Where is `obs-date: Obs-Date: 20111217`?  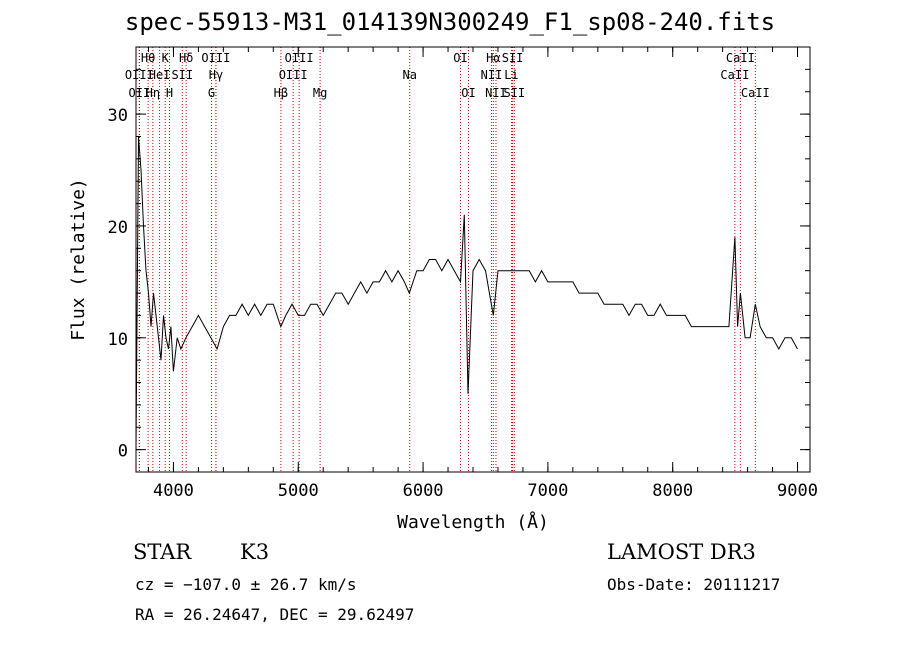
obs-date: Obs-Date: 20111217 is located at coordinates (694, 584).